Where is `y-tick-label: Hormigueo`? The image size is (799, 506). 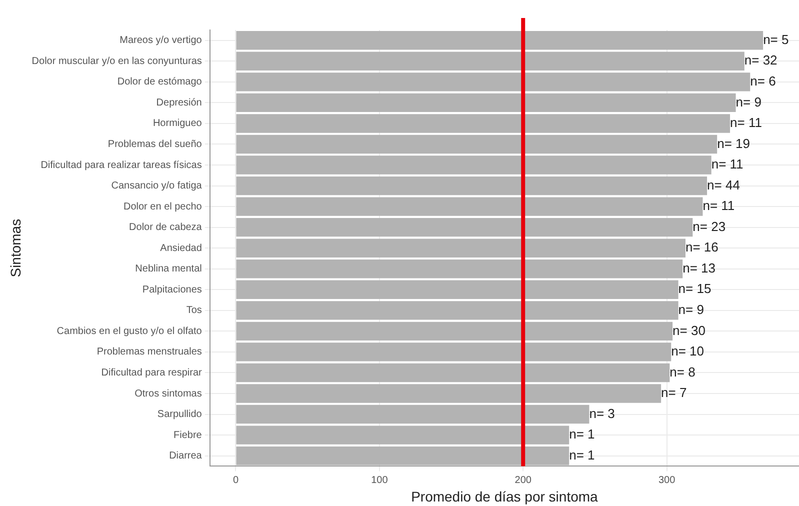 y-tick-label: Hormigueo is located at coordinates (177, 124).